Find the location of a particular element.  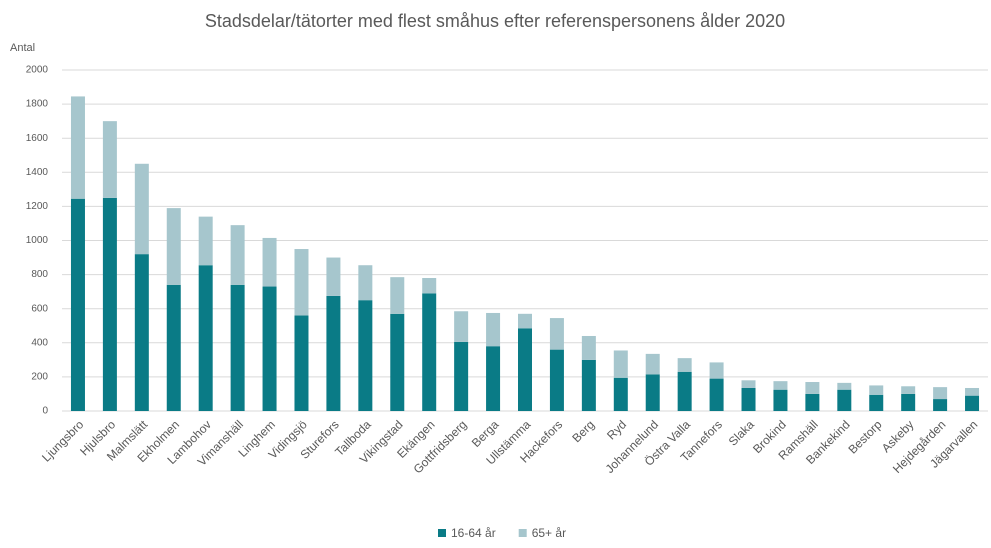

y-axis-label: Antal is located at coordinates (22, 48).